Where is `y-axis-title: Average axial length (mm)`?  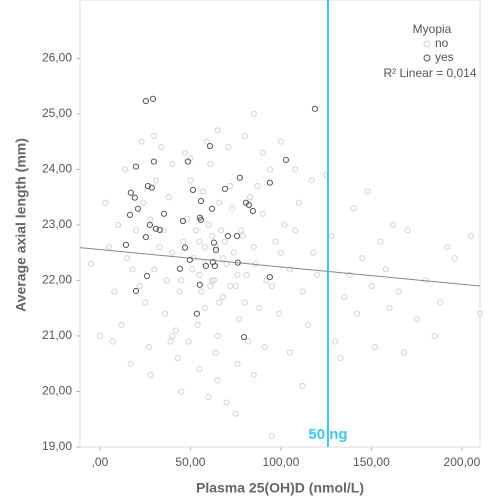 y-axis-title: Average axial length (mm) is located at coordinates (21, 225).